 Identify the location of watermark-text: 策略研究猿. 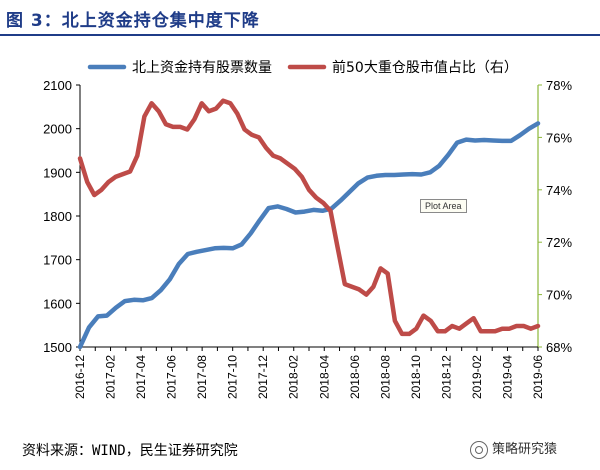
(525, 449).